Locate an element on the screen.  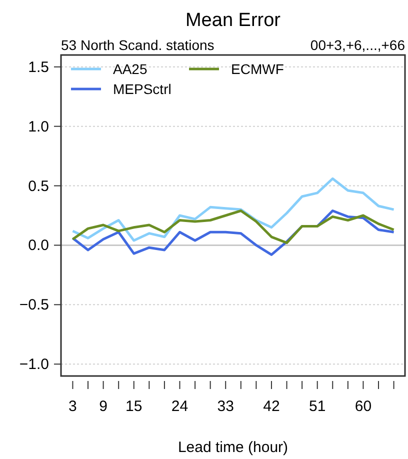
legend-label: ECMWF is located at coordinates (257, 69).